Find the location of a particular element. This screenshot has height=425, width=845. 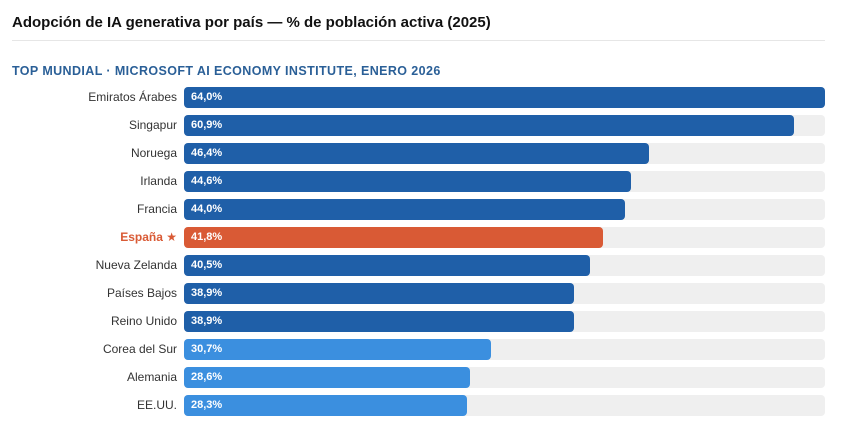

value-label: 46,4% is located at coordinates (207, 153).